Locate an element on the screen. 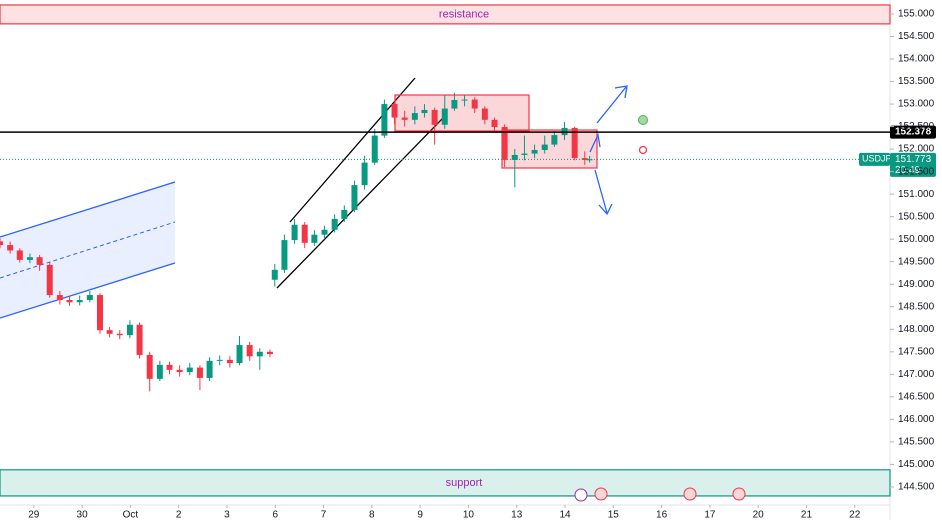 The height and width of the screenshot is (520, 942). x-tick-label: 9 is located at coordinates (420, 515).